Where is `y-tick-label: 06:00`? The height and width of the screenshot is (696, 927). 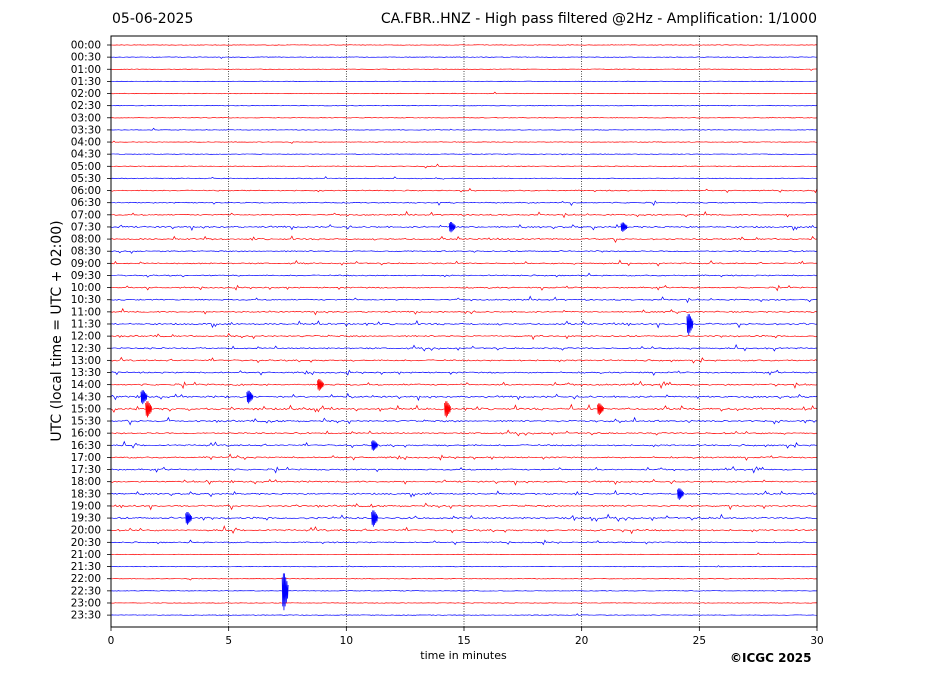 y-tick-label: 06:00 is located at coordinates (86, 191).